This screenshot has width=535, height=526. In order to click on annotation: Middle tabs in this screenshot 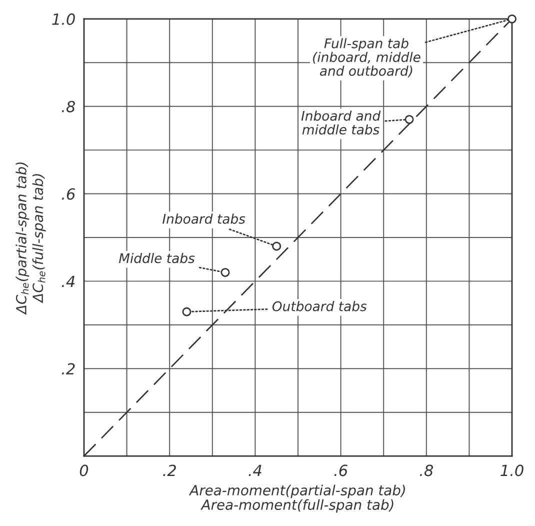, I will do `click(156, 258)`.